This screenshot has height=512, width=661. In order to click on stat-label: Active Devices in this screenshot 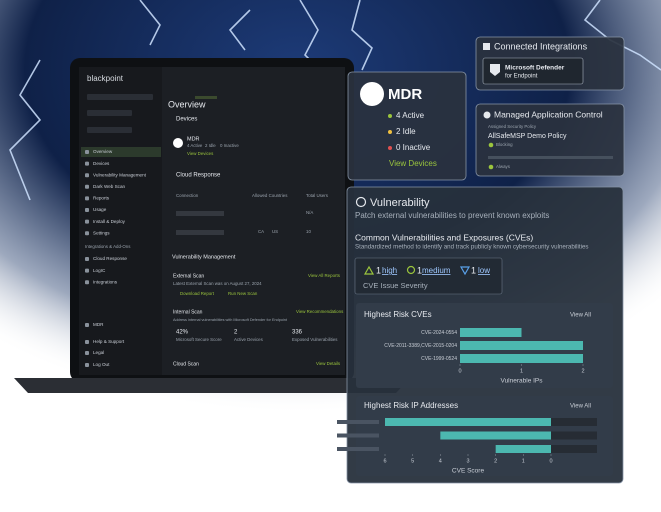, I will do `click(249, 339)`.